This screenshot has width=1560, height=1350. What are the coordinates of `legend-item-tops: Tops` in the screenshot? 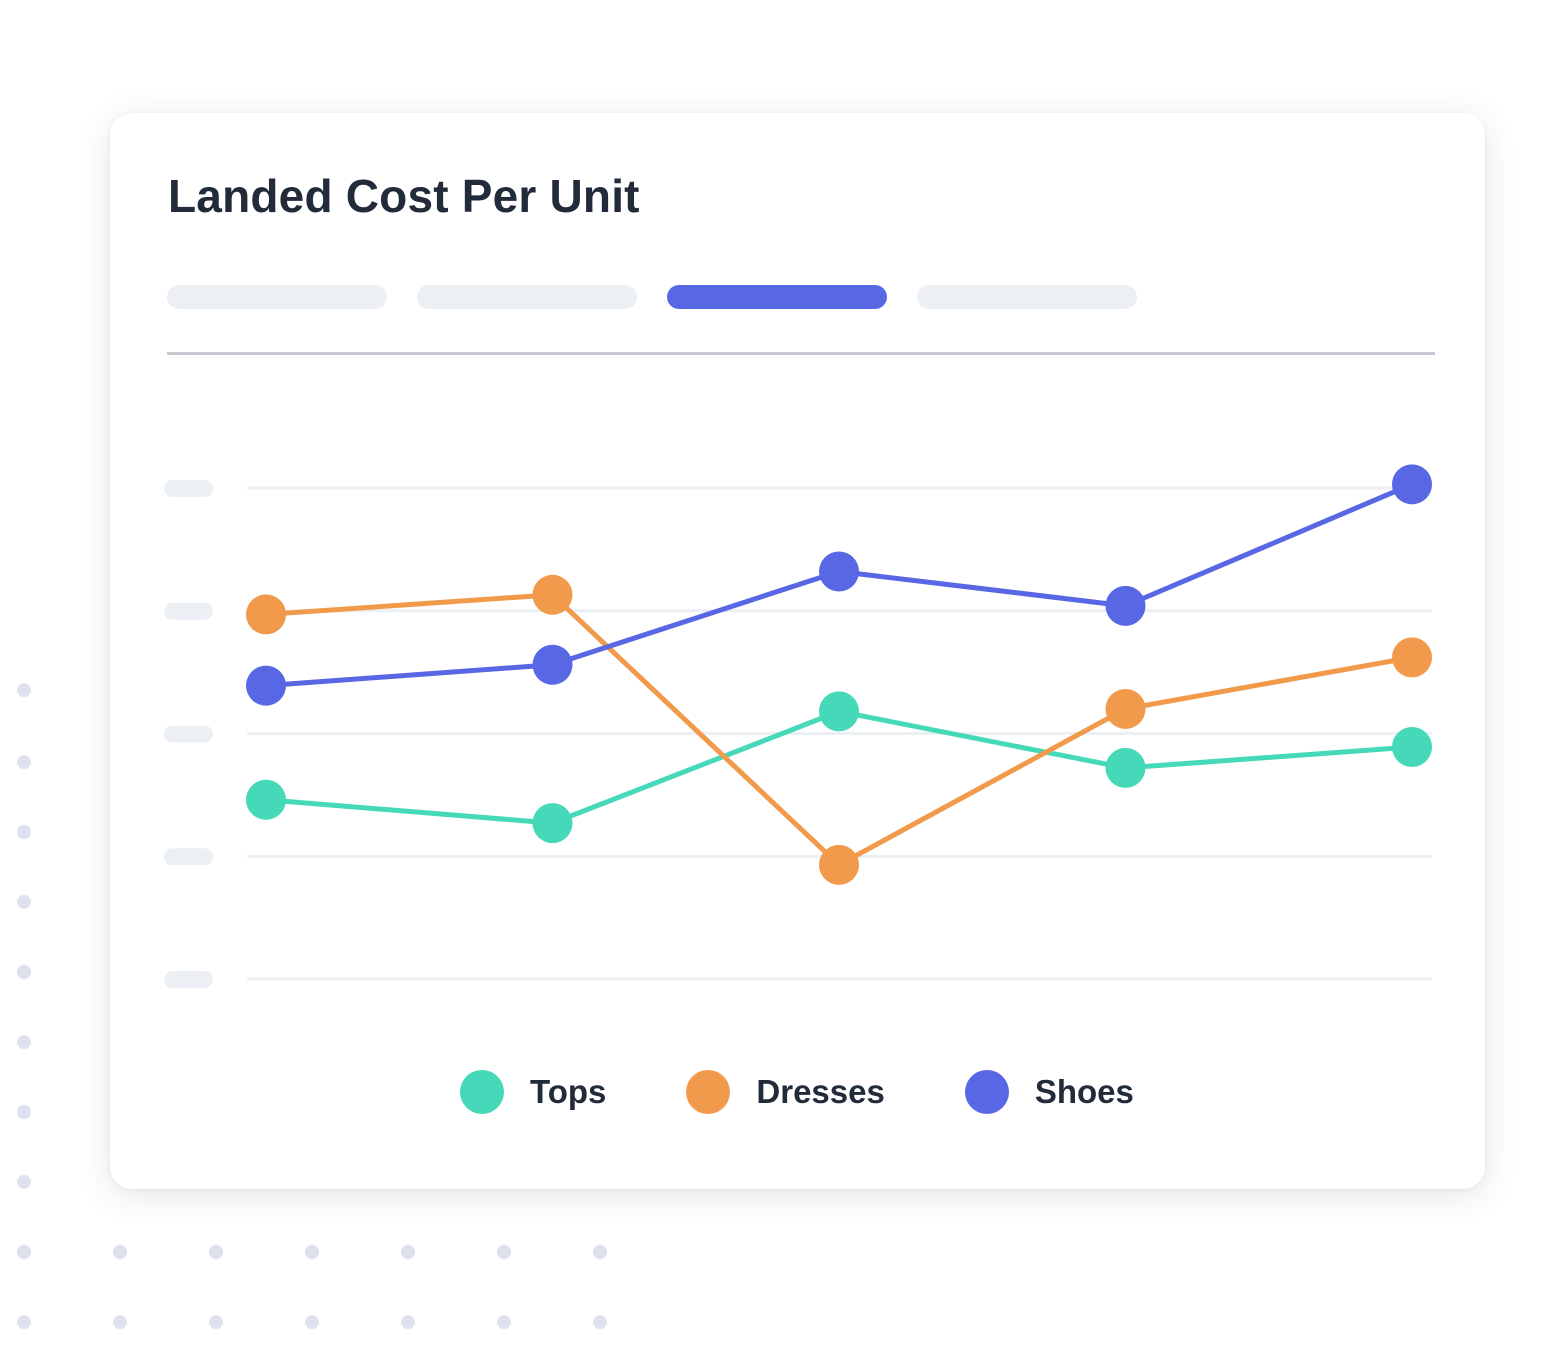 It's located at (533, 1092).